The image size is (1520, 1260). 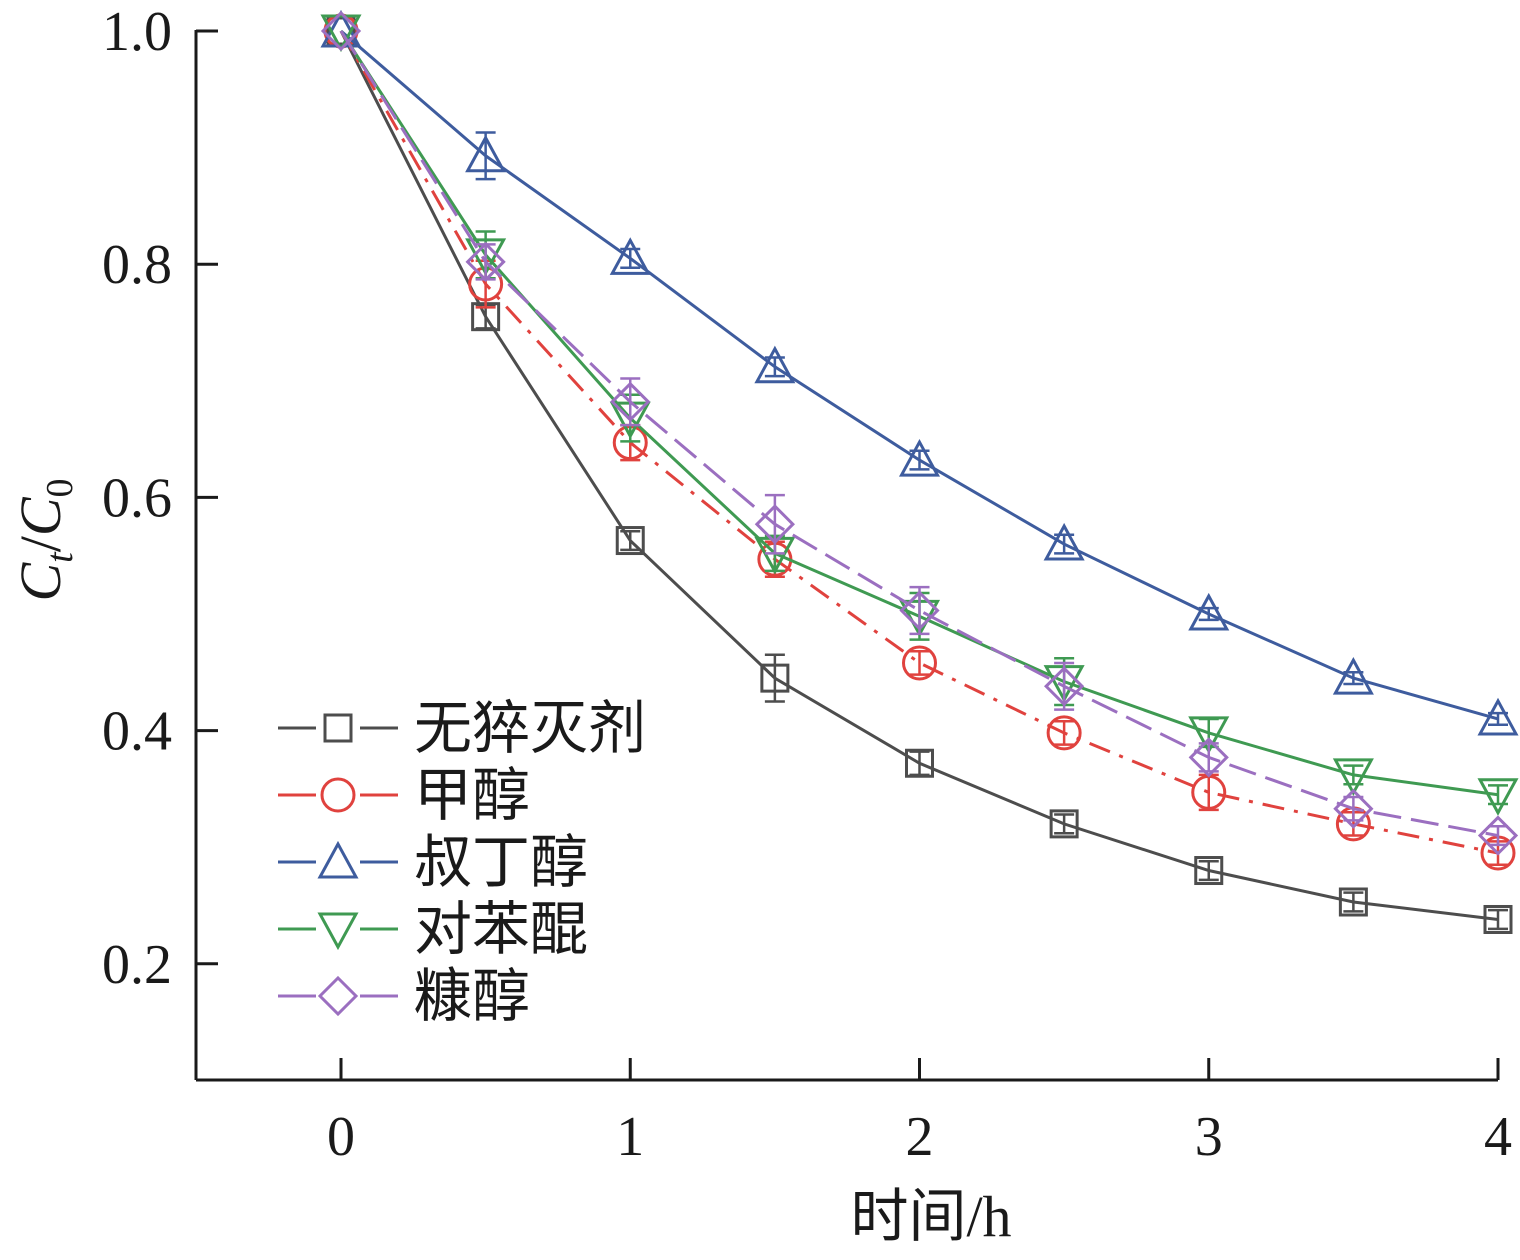 What do you see at coordinates (472, 795) in the screenshot?
I see `legend-label: 甲醇` at bounding box center [472, 795].